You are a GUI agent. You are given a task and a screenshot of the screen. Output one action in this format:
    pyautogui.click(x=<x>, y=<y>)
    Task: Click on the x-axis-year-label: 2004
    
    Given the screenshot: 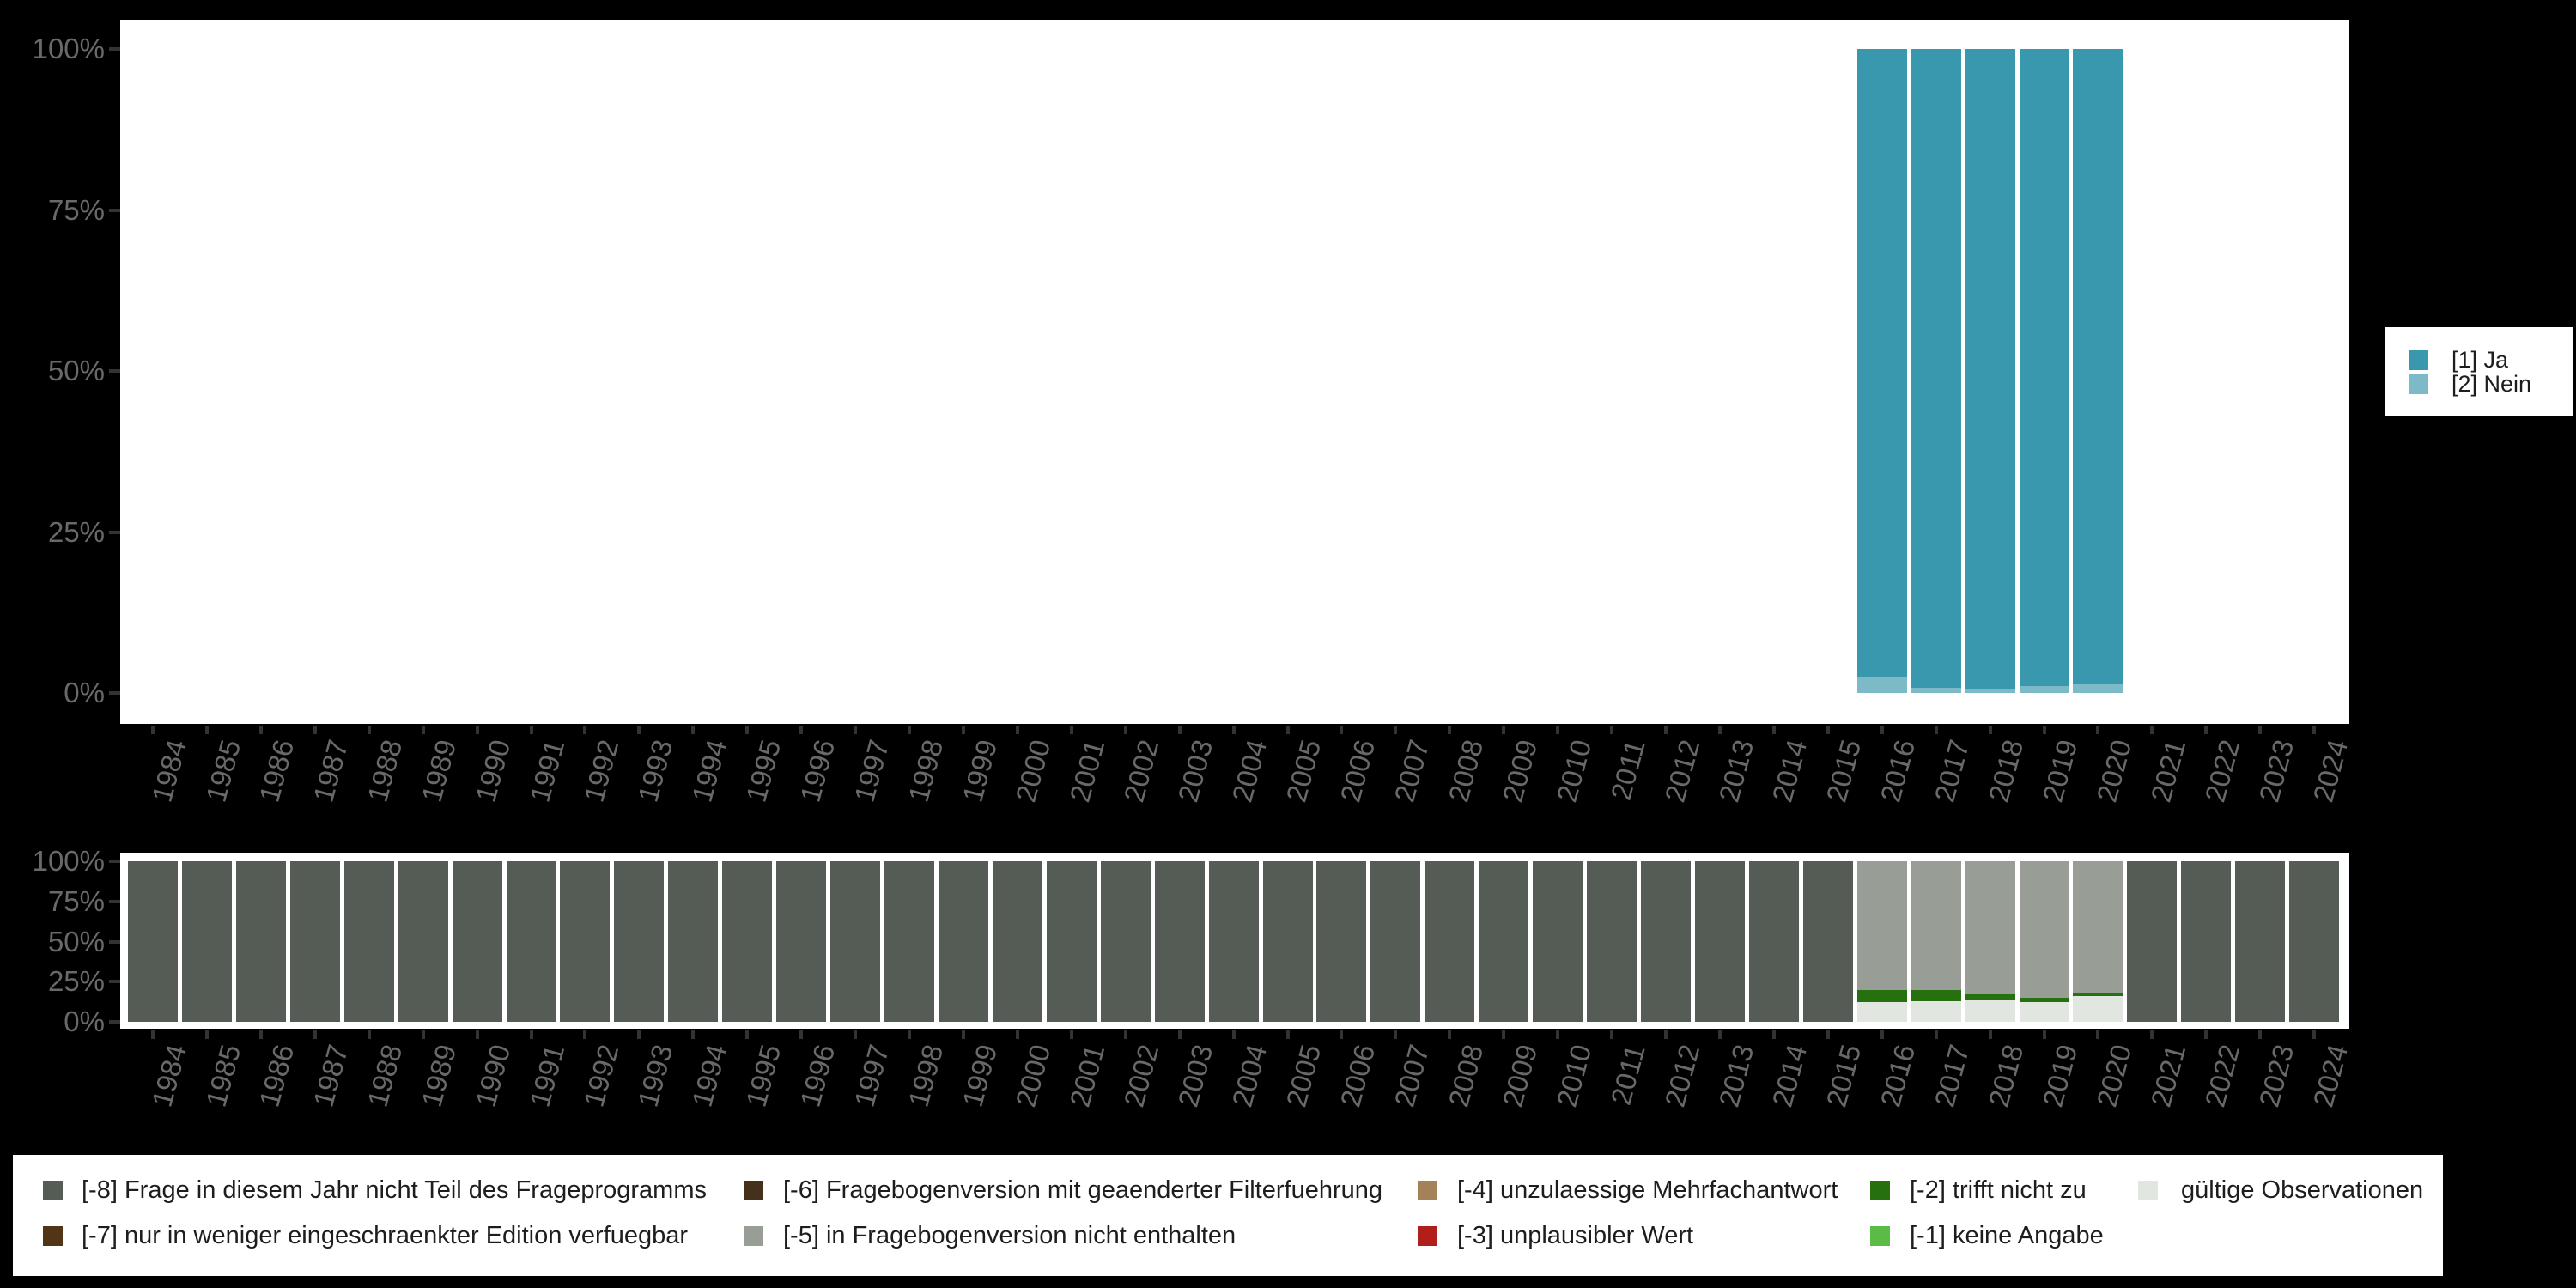 What is the action you would take?
    pyautogui.click(x=1249, y=1075)
    